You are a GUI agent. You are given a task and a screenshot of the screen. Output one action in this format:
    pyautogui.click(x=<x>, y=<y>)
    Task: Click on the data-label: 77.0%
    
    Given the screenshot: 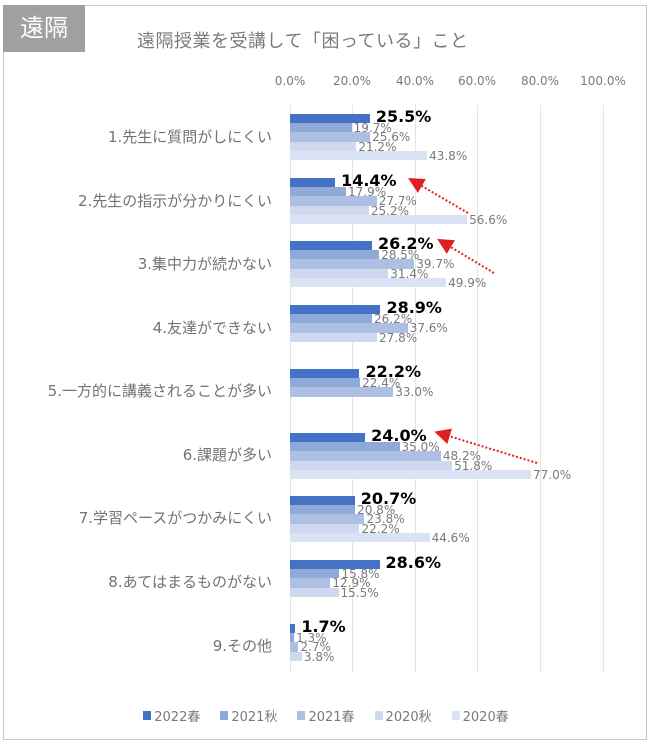 What is the action you would take?
    pyautogui.click(x=552, y=474)
    